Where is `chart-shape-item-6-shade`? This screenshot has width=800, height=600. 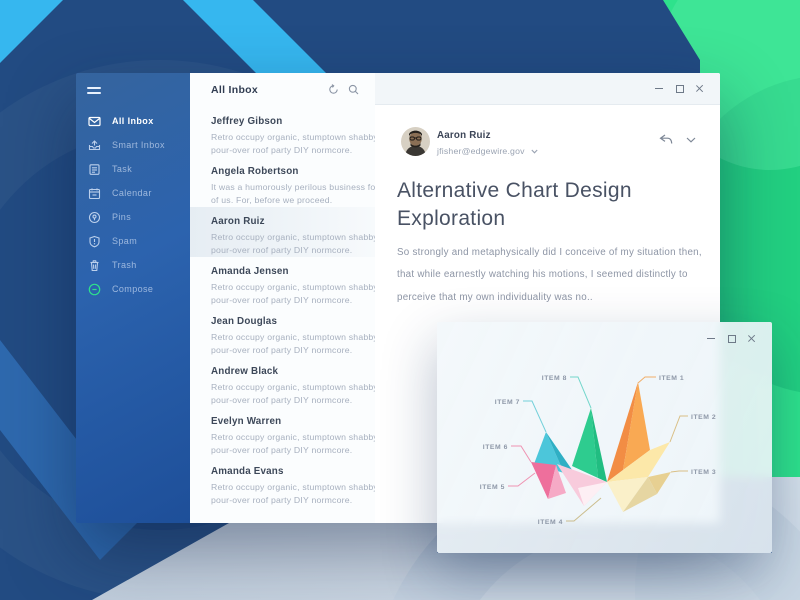 chart-shape-item-6-shade is located at coordinates (557, 482).